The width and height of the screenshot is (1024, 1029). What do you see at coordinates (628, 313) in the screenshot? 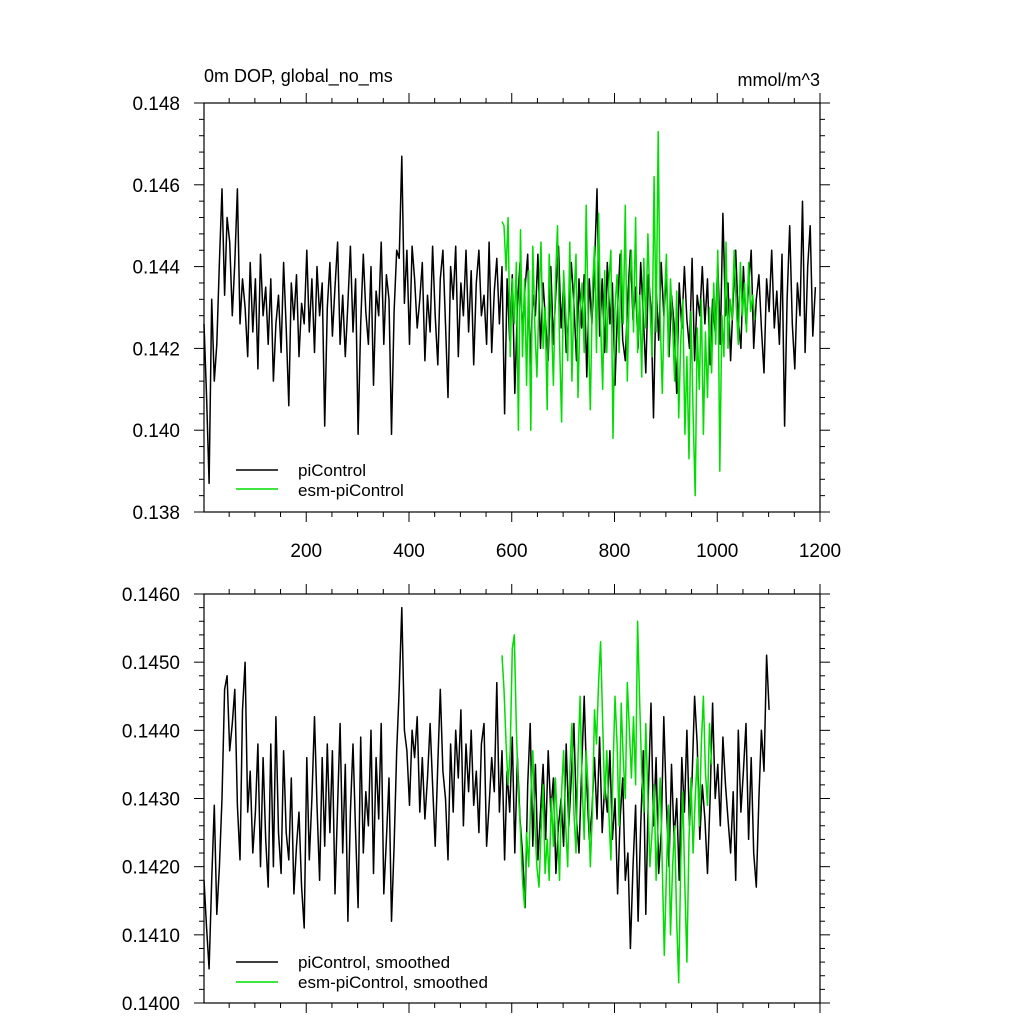
I see `top-series-line-esm-picontrol` at bounding box center [628, 313].